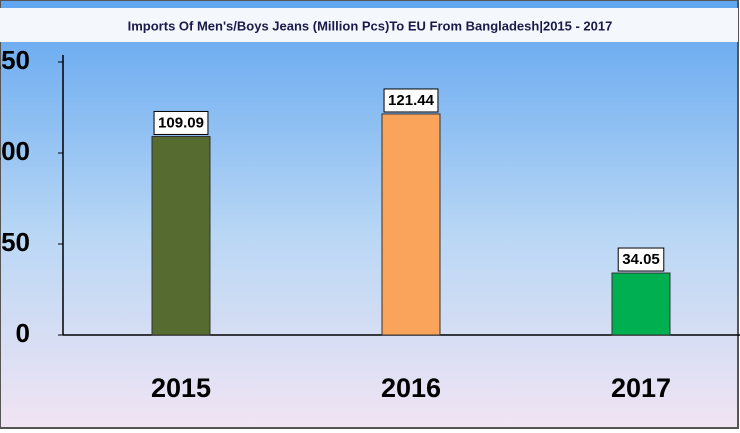 This screenshot has width=740, height=433. Describe the element at coordinates (15, 60) in the screenshot. I see `y-tick-label: 150` at that location.